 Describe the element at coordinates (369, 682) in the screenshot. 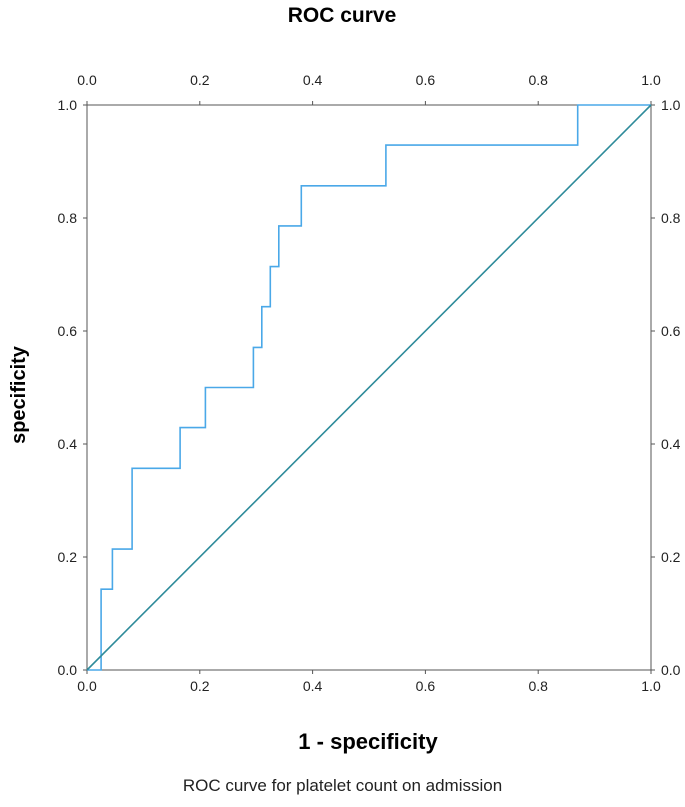

I see `x-axis-bottom: 0.0 0.2 0.4 0.6 0.8 1.0` at that location.